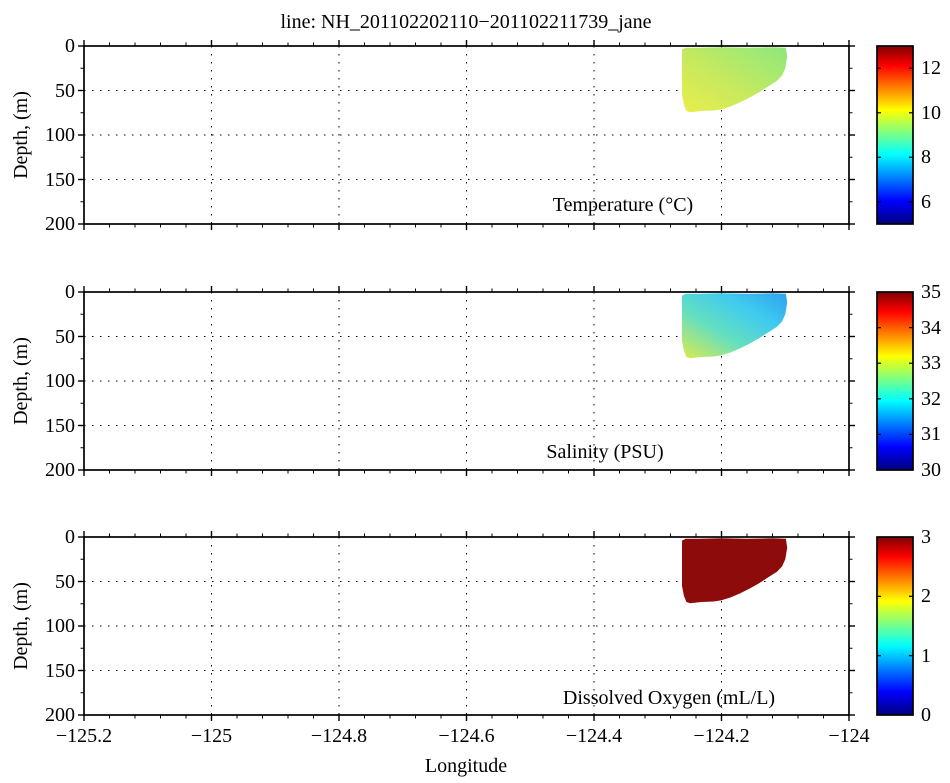  I want to click on panel-caption-temperature: Temperature (°C), so click(623, 205).